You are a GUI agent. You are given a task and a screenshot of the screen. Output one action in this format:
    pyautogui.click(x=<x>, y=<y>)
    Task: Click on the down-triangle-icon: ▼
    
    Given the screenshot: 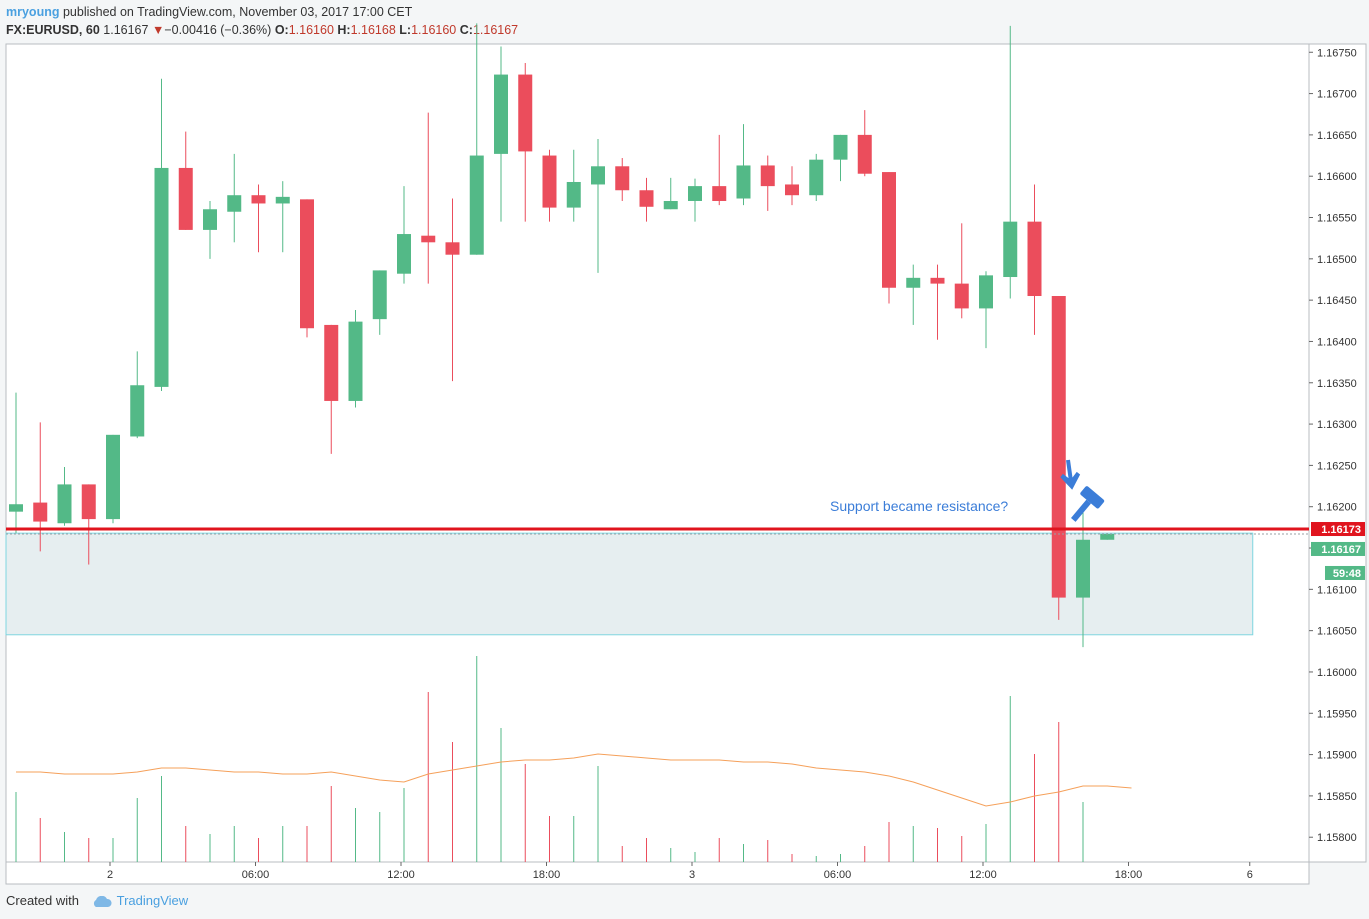 What is the action you would take?
    pyautogui.click(x=158, y=30)
    